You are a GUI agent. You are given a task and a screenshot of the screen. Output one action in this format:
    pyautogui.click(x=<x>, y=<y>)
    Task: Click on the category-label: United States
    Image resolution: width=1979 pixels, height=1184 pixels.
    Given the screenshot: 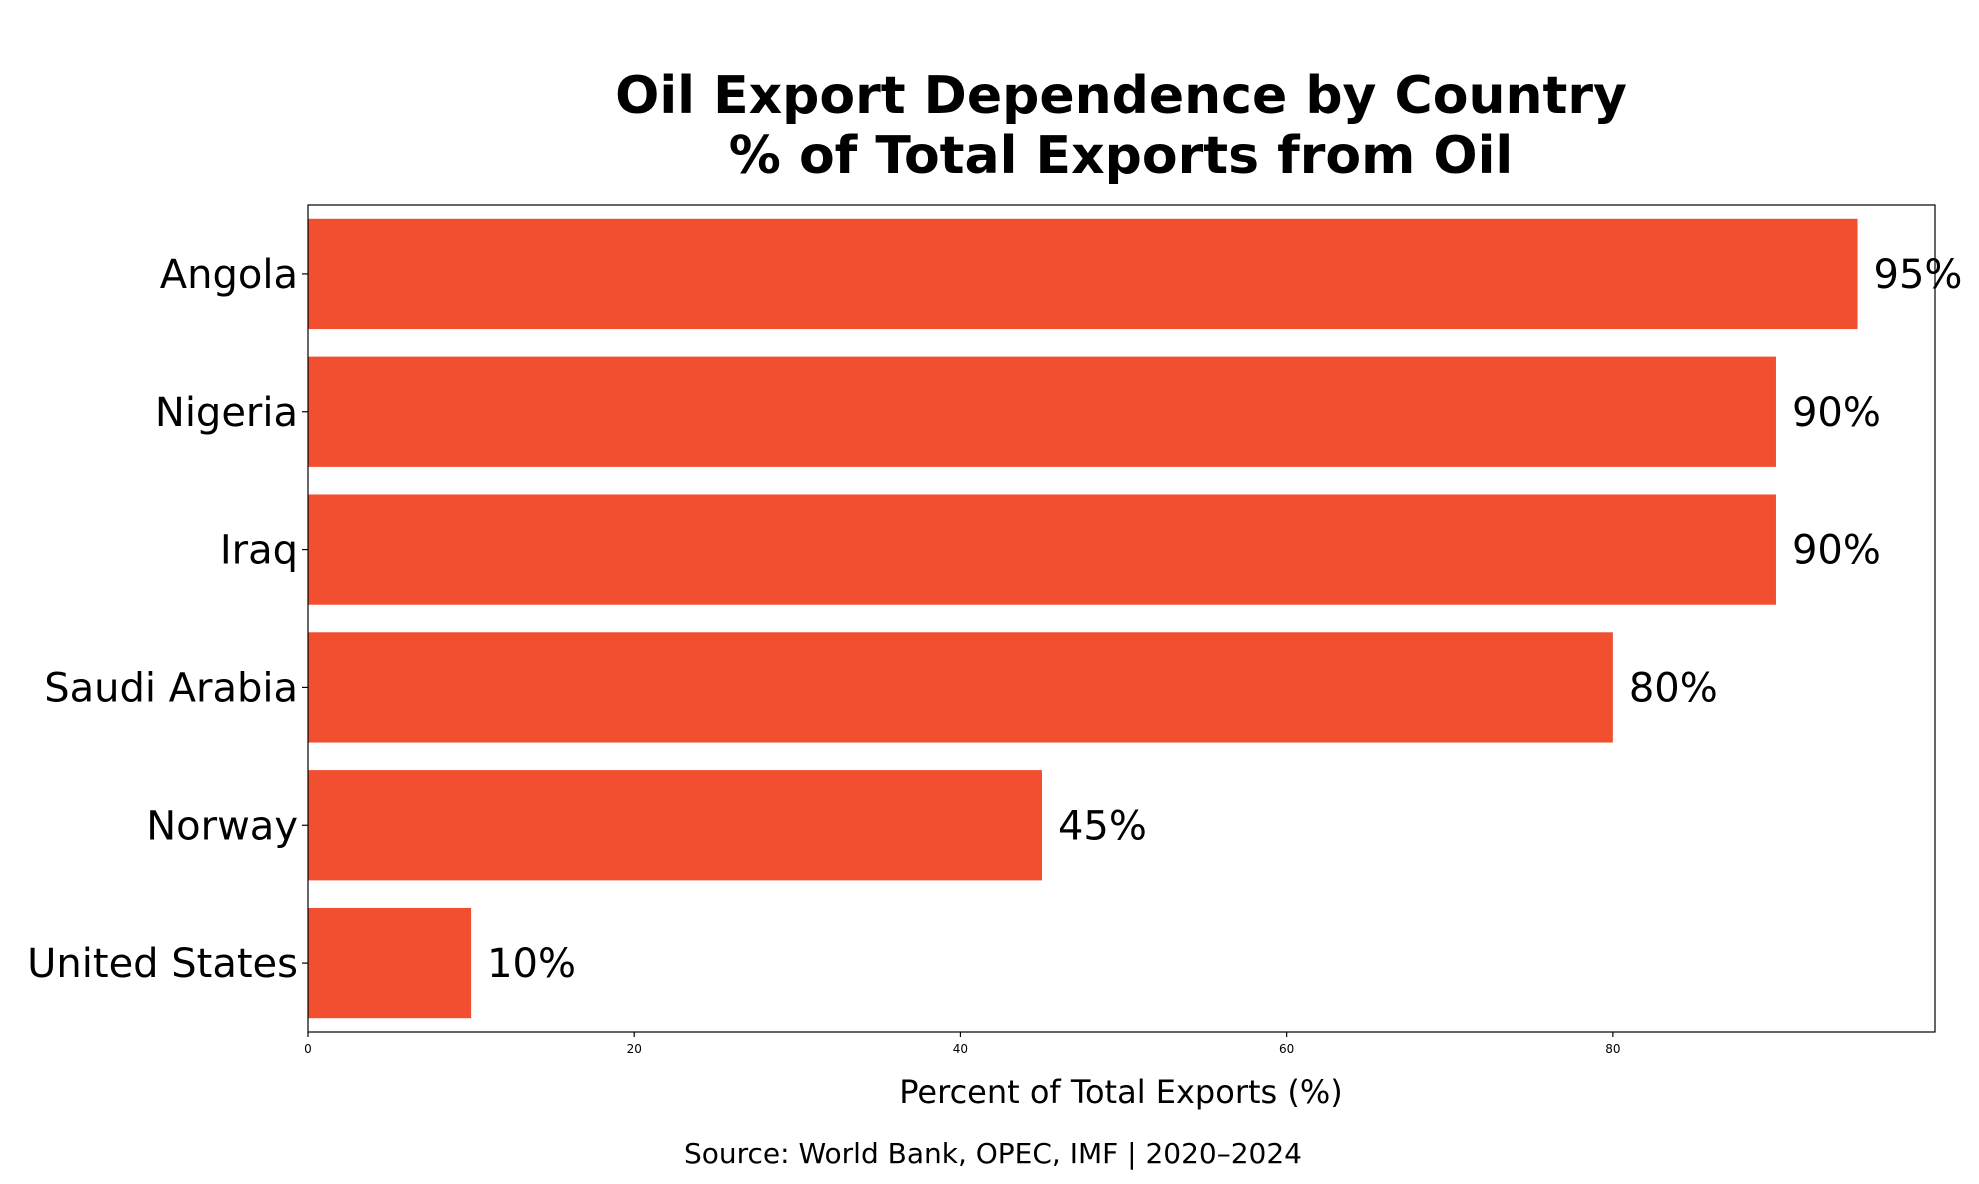 What is the action you would take?
    pyautogui.click(x=162, y=964)
    